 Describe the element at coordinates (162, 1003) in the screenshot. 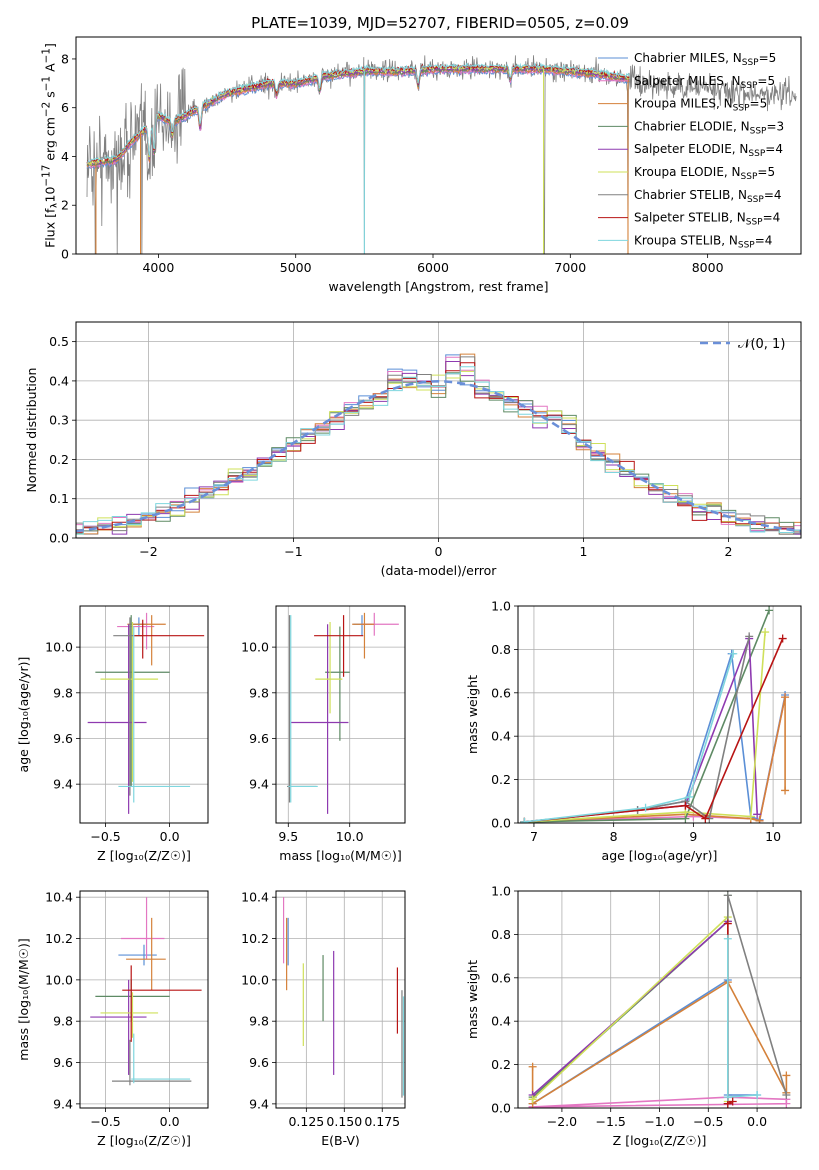

I see `errorbar-salpeter-stelib` at that location.